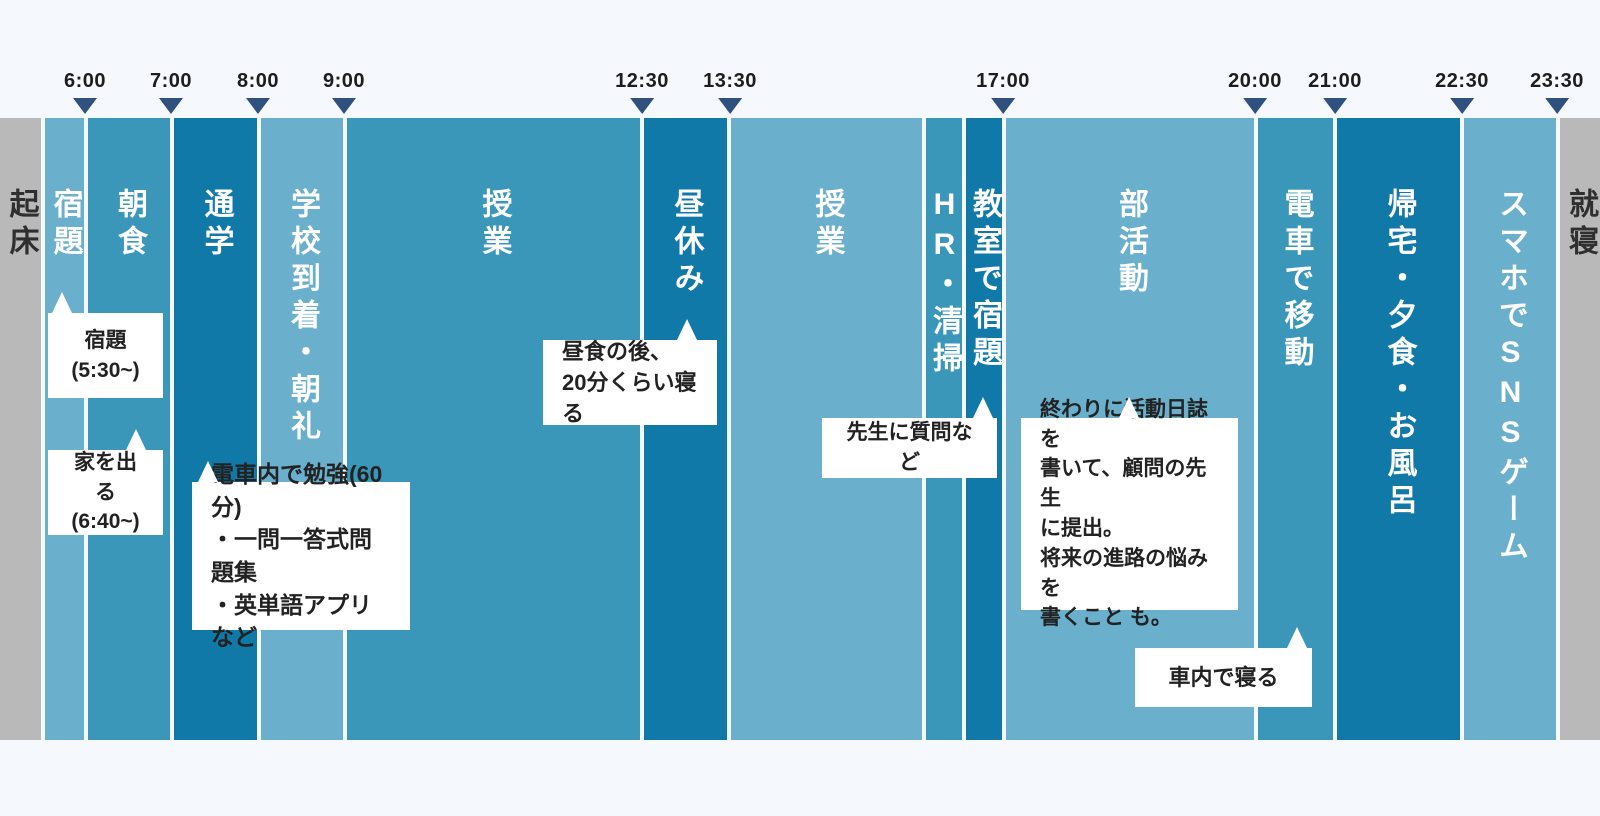 The image size is (1600, 816). What do you see at coordinates (297, 556) in the screenshot?
I see `callout-text: 電車内で勉強(60分) ・一問一答式問題集 ・英単語アプリなど` at bounding box center [297, 556].